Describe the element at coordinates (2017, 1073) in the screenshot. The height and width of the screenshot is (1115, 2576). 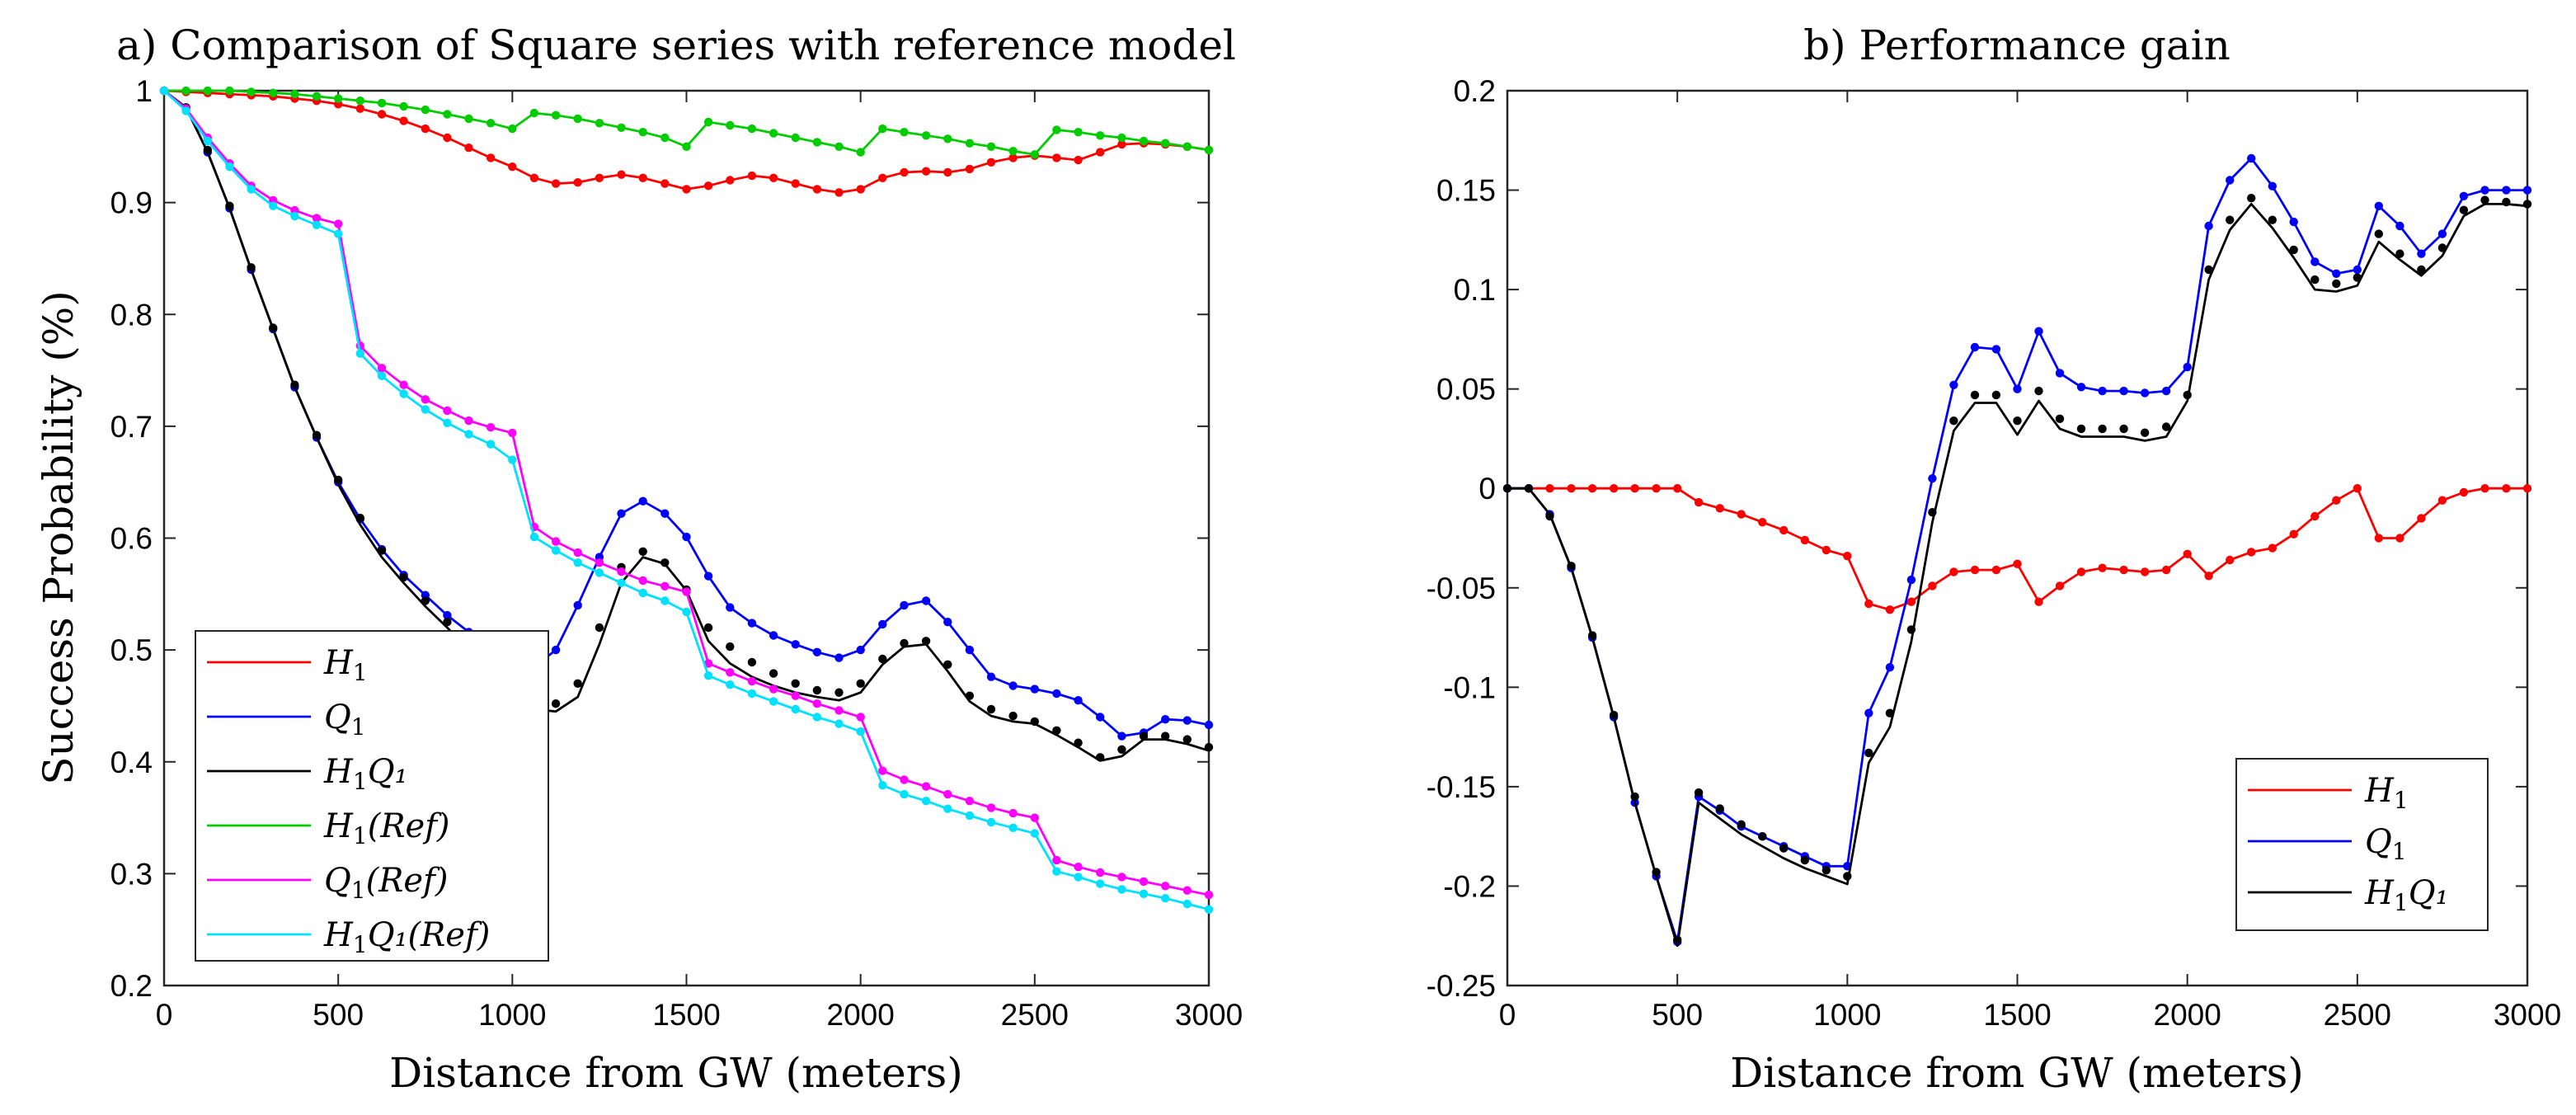
I see `chart-b-x-axis-label: Distance from GW (meters)` at that location.